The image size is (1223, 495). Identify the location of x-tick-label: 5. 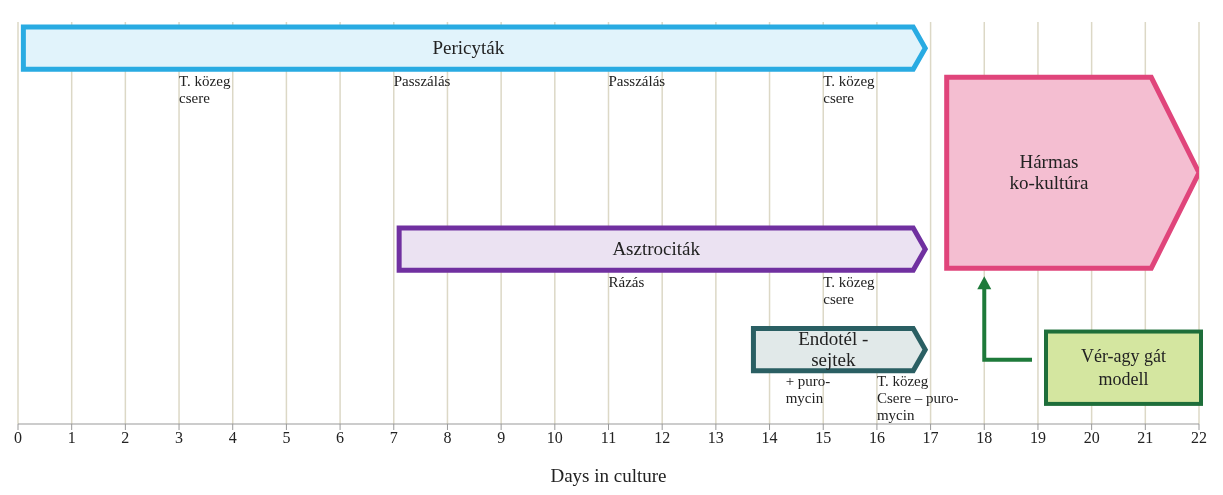
(286, 438).